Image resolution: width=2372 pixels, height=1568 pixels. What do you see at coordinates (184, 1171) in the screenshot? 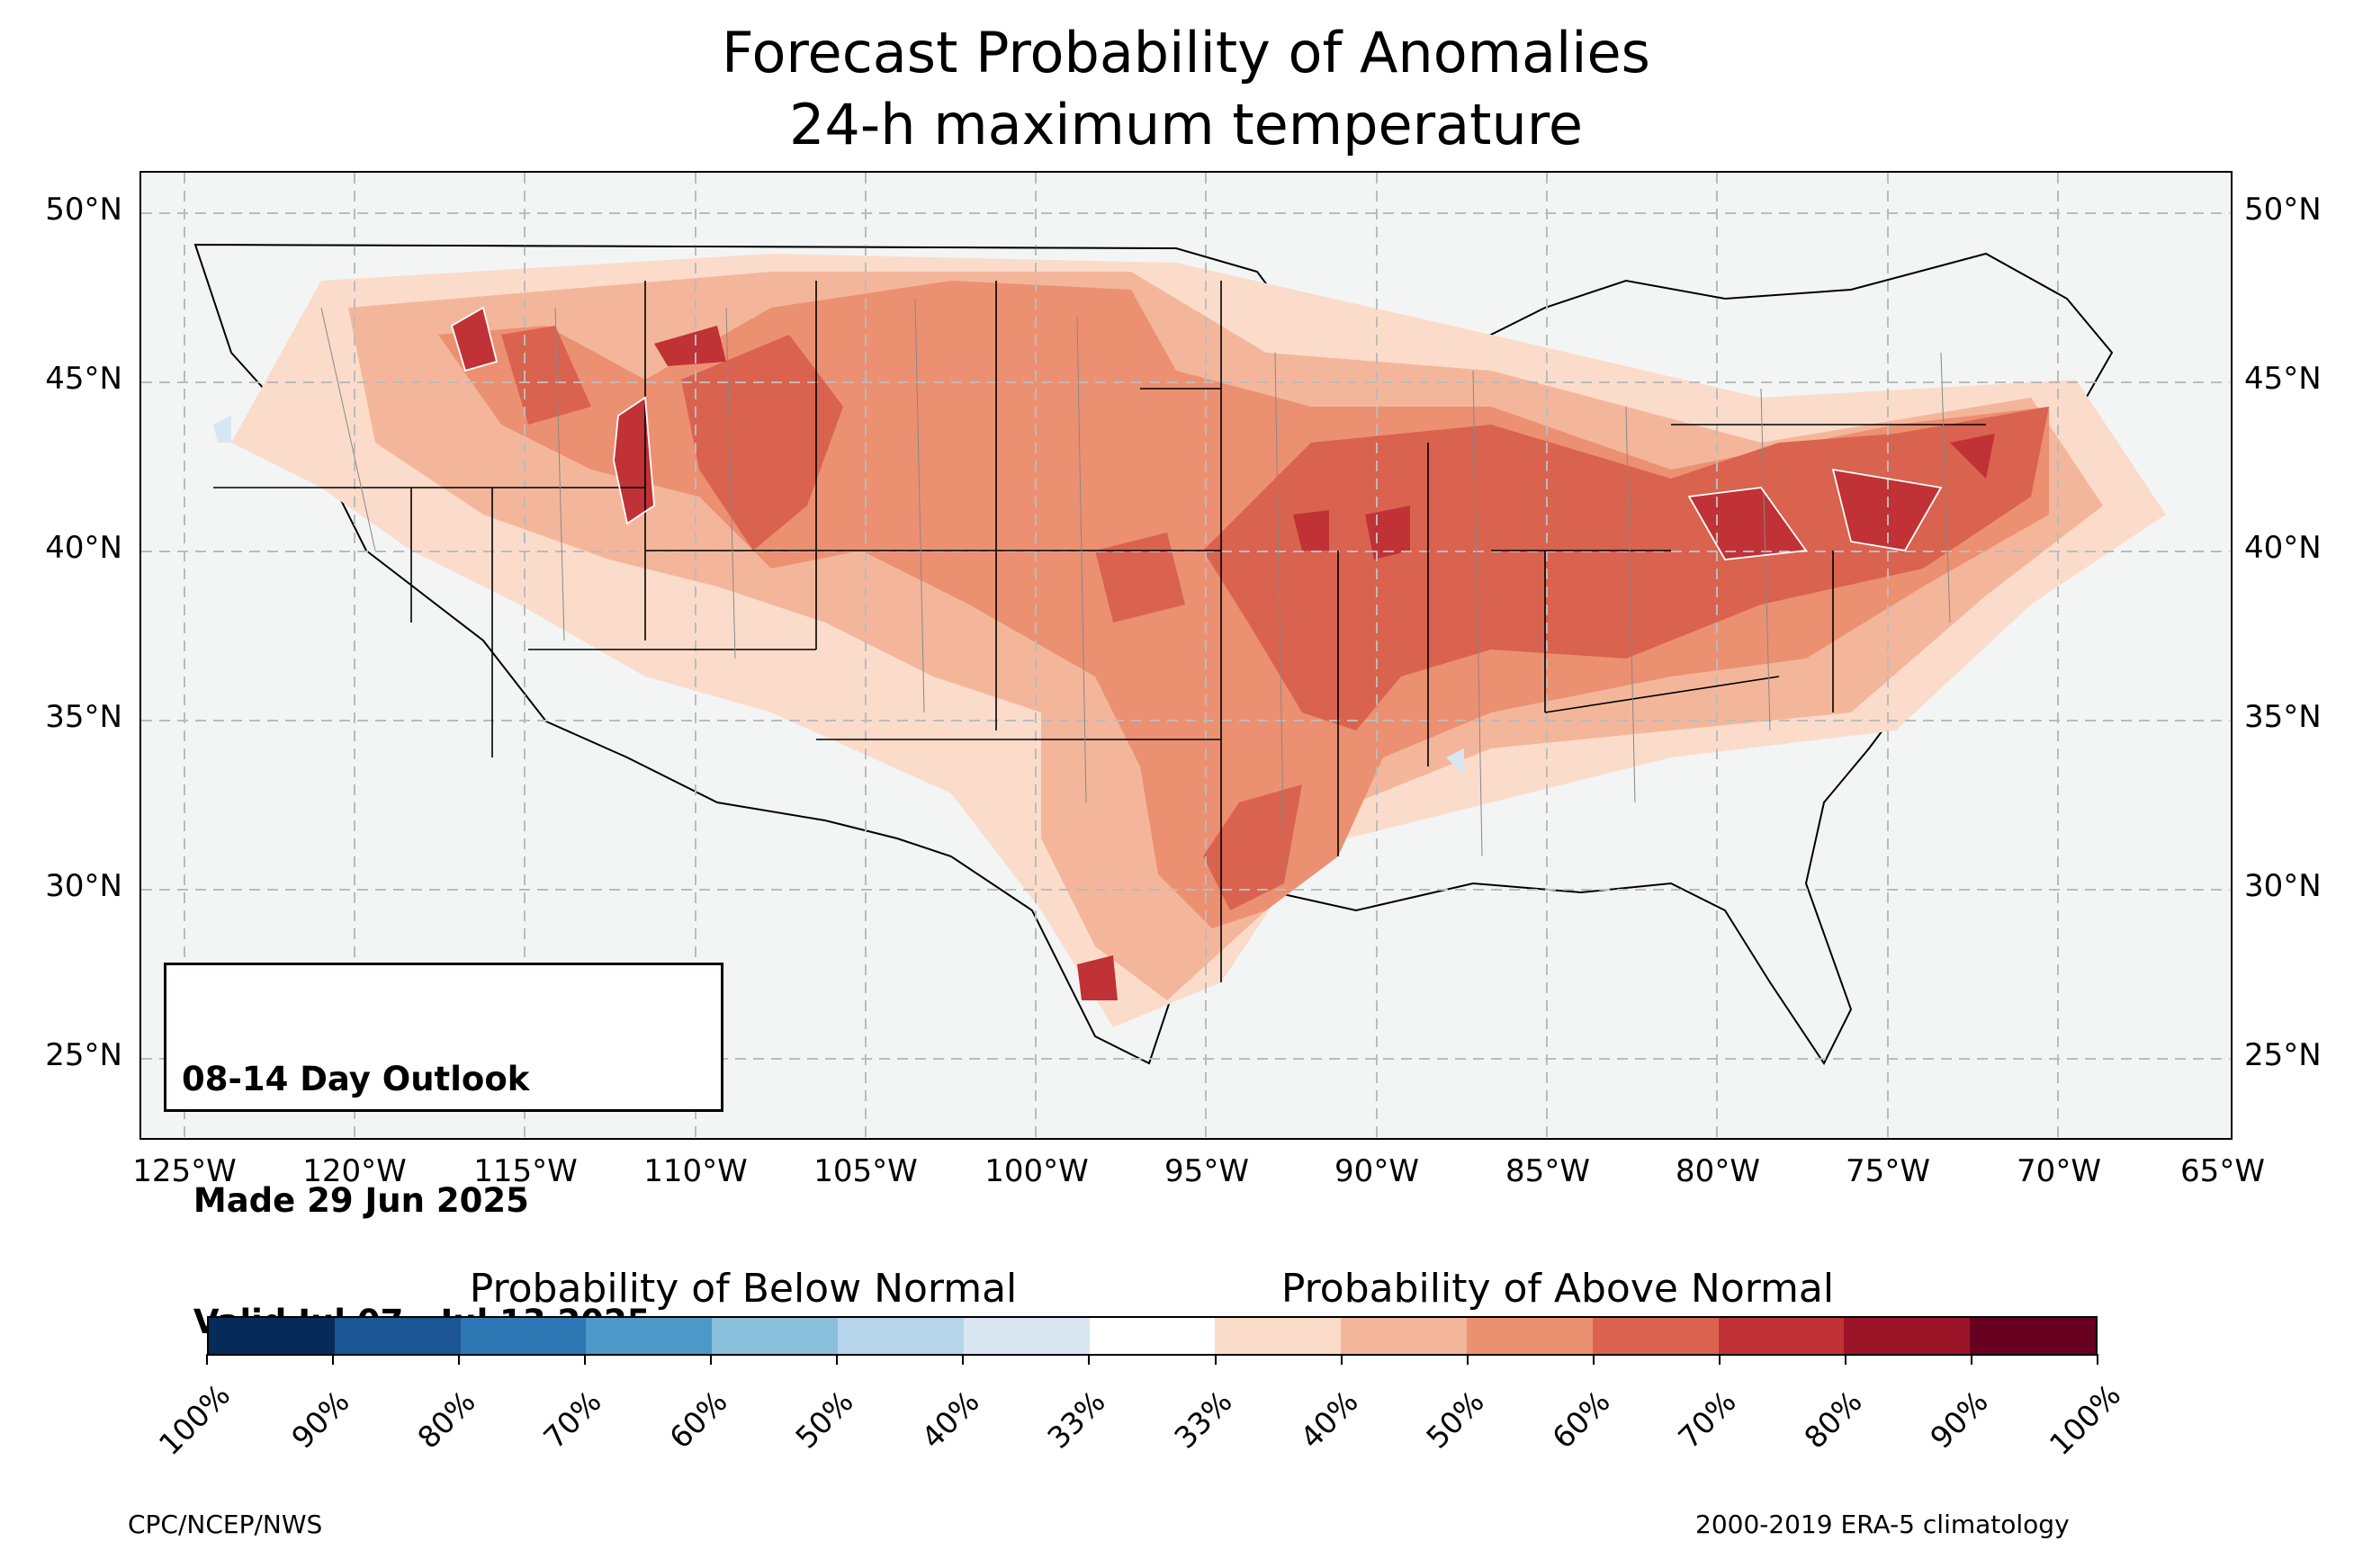
I see `lon-label-125w: 125°W` at bounding box center [184, 1171].